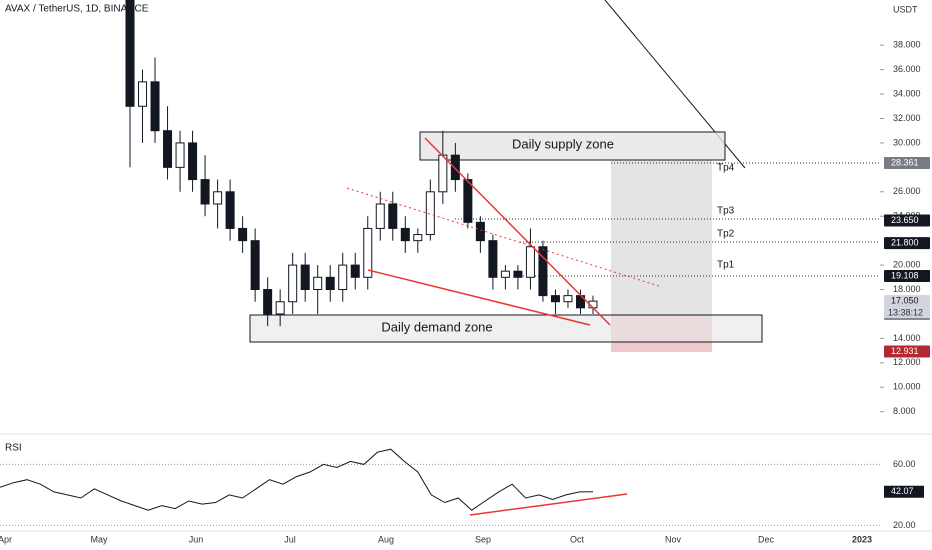 This screenshot has height=550, width=932. I want to click on y-tick-label: 20.000, so click(907, 264).